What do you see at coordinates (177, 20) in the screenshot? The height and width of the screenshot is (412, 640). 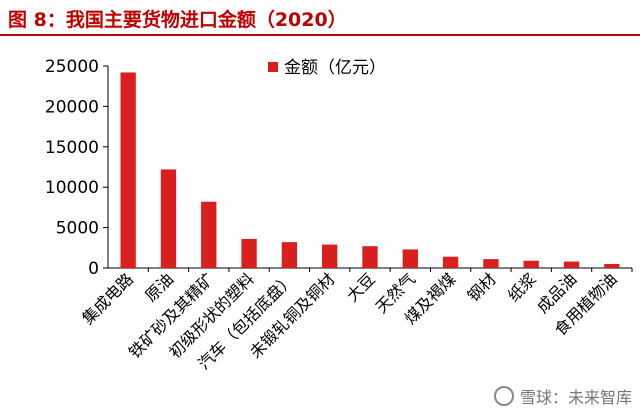 I see `figure-title: 图 8：我国主要货物进口金额（2020）` at bounding box center [177, 20].